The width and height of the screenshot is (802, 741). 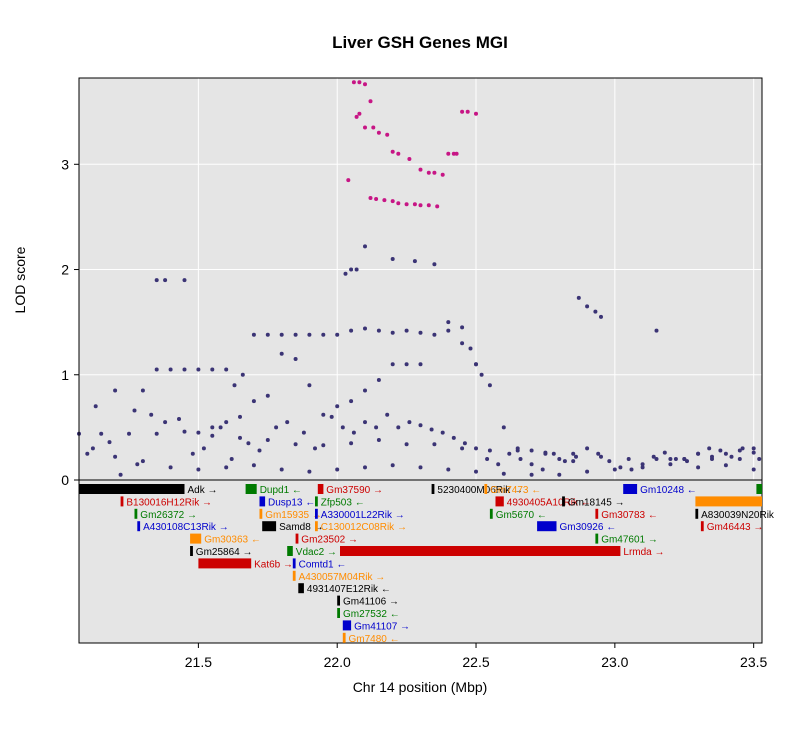 I want to click on y-axis-label: LOD score, so click(x=20, y=279).